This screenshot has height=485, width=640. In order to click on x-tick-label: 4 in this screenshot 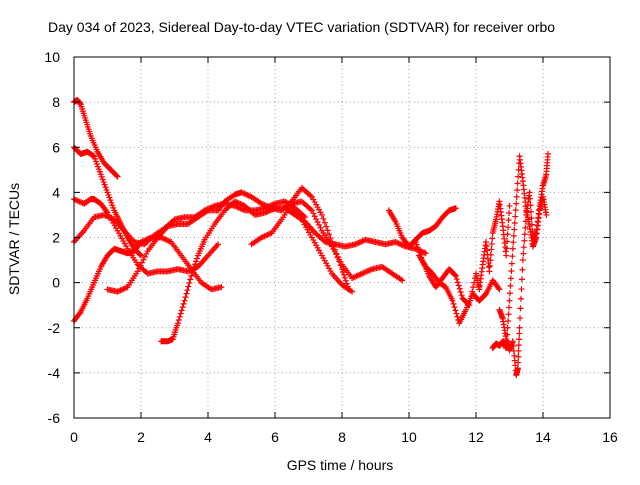, I will do `click(208, 437)`.